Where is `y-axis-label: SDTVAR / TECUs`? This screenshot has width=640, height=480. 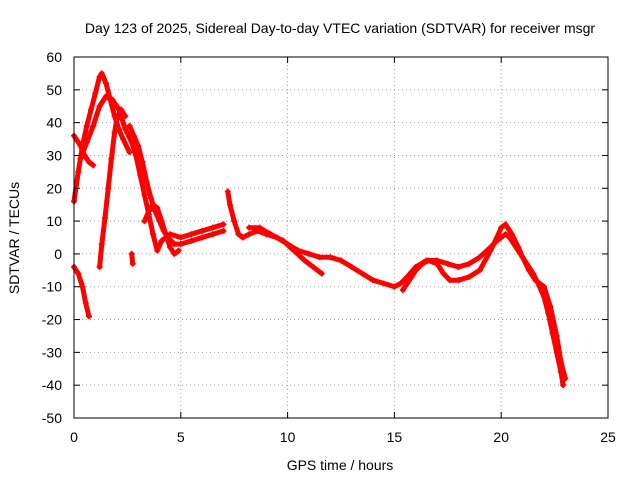
y-axis-label: SDTVAR / TECUs is located at coordinates (14, 238).